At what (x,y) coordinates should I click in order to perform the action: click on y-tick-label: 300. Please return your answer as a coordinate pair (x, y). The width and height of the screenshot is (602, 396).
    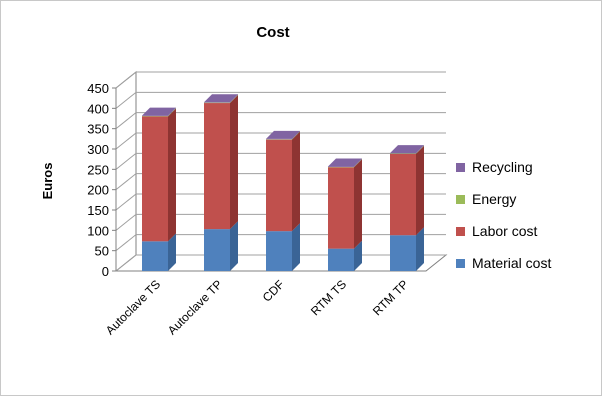
    Looking at the image, I should click on (98, 149).